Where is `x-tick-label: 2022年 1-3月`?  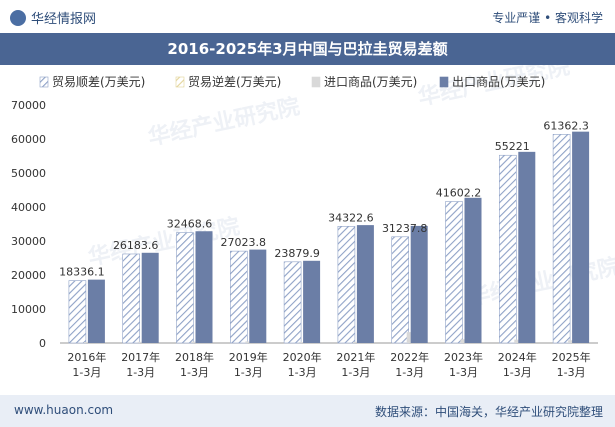 x-tick-label: 2022年 1-3月 is located at coordinates (409, 364).